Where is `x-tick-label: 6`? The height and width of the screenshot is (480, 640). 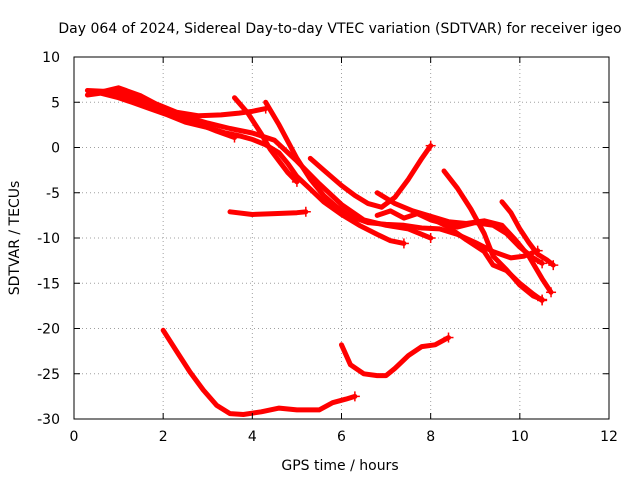 x-tick-label: 6 is located at coordinates (341, 437).